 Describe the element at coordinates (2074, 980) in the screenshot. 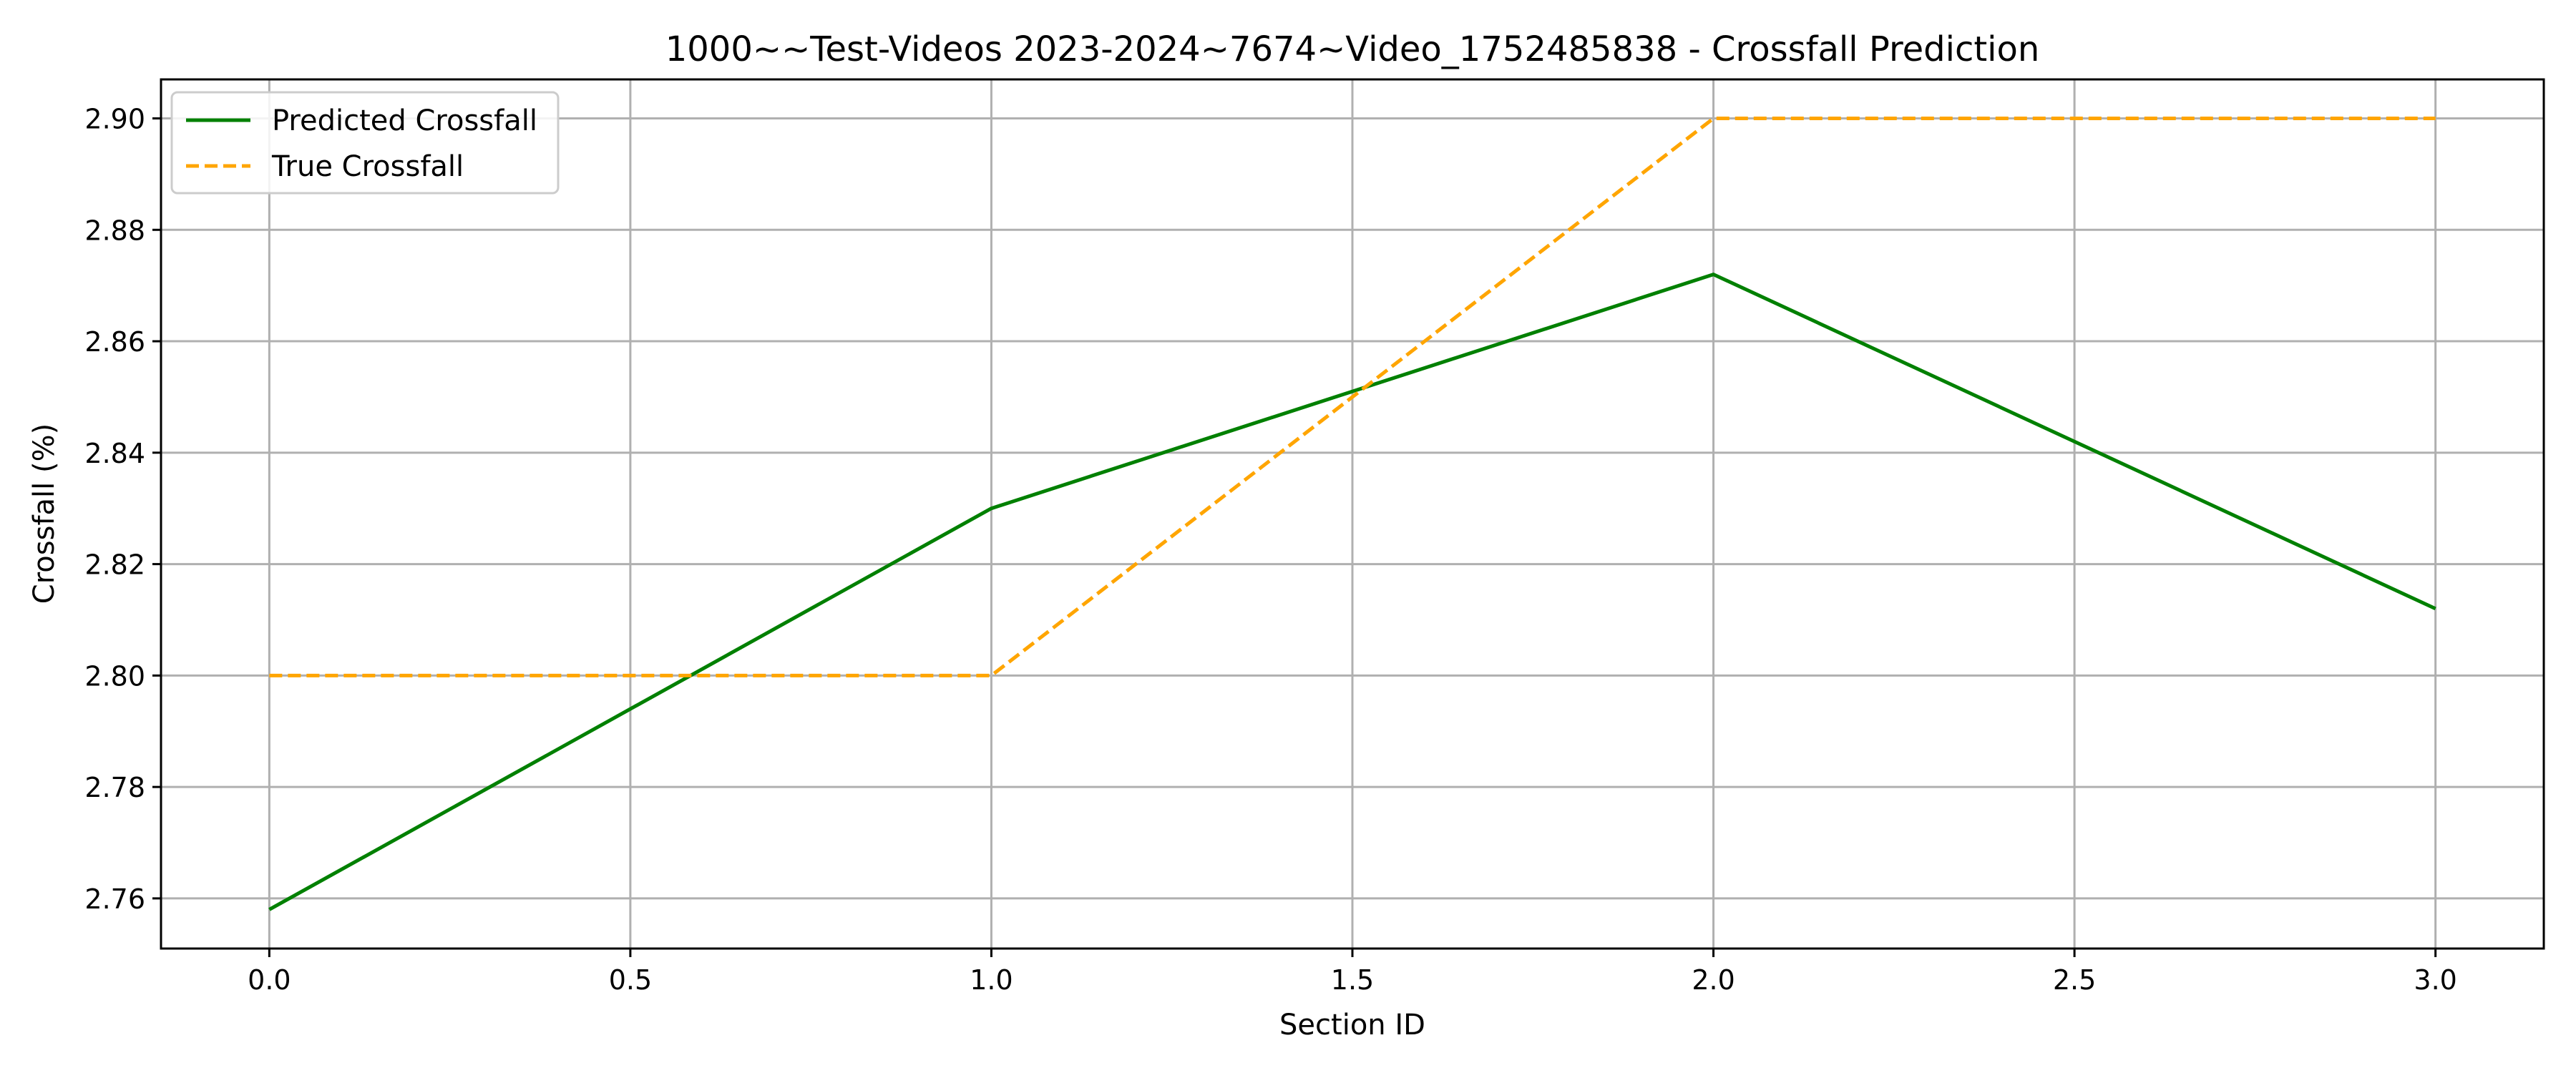

I see `x-tick-label: 2.5` at that location.